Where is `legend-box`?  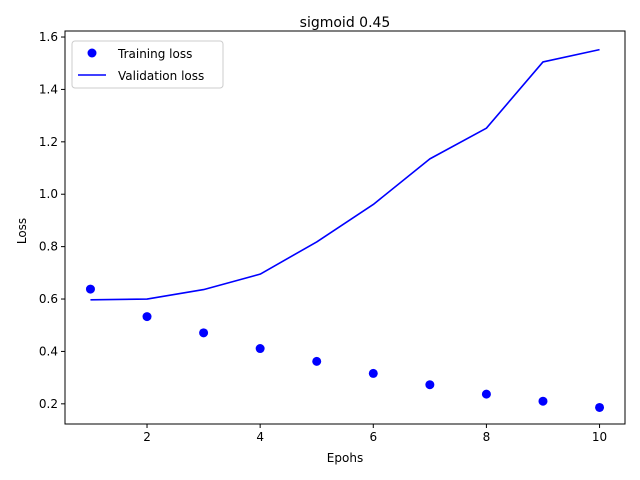
legend-box is located at coordinates (147, 64).